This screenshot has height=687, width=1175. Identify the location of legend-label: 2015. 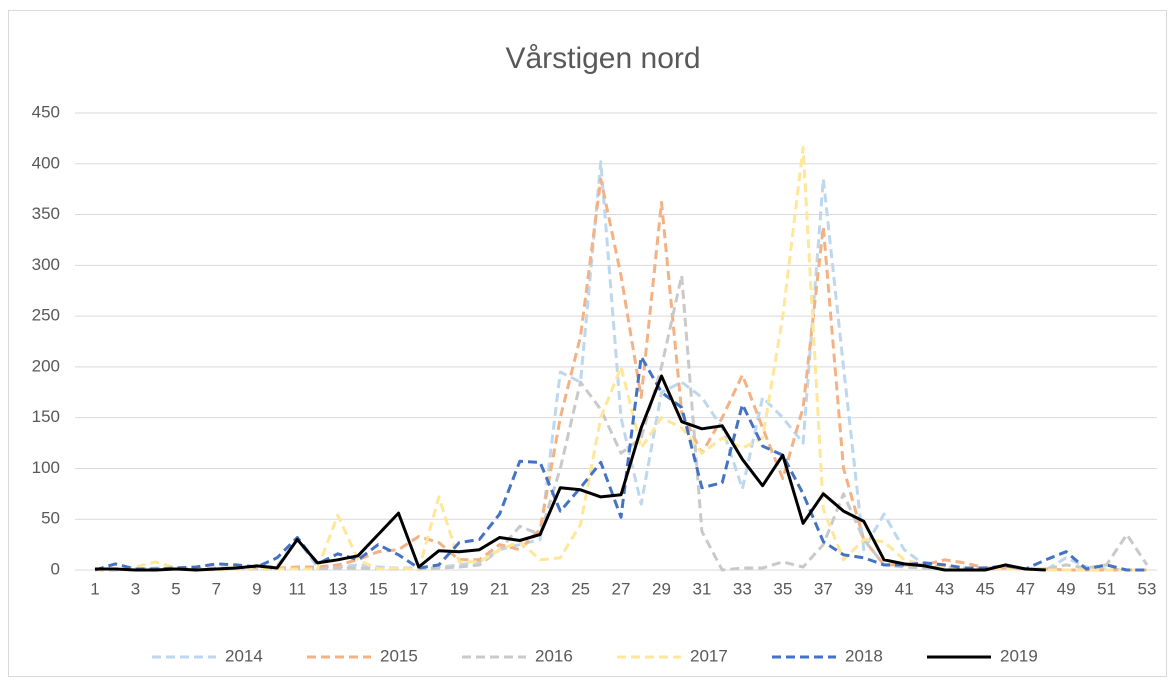
(399, 655).